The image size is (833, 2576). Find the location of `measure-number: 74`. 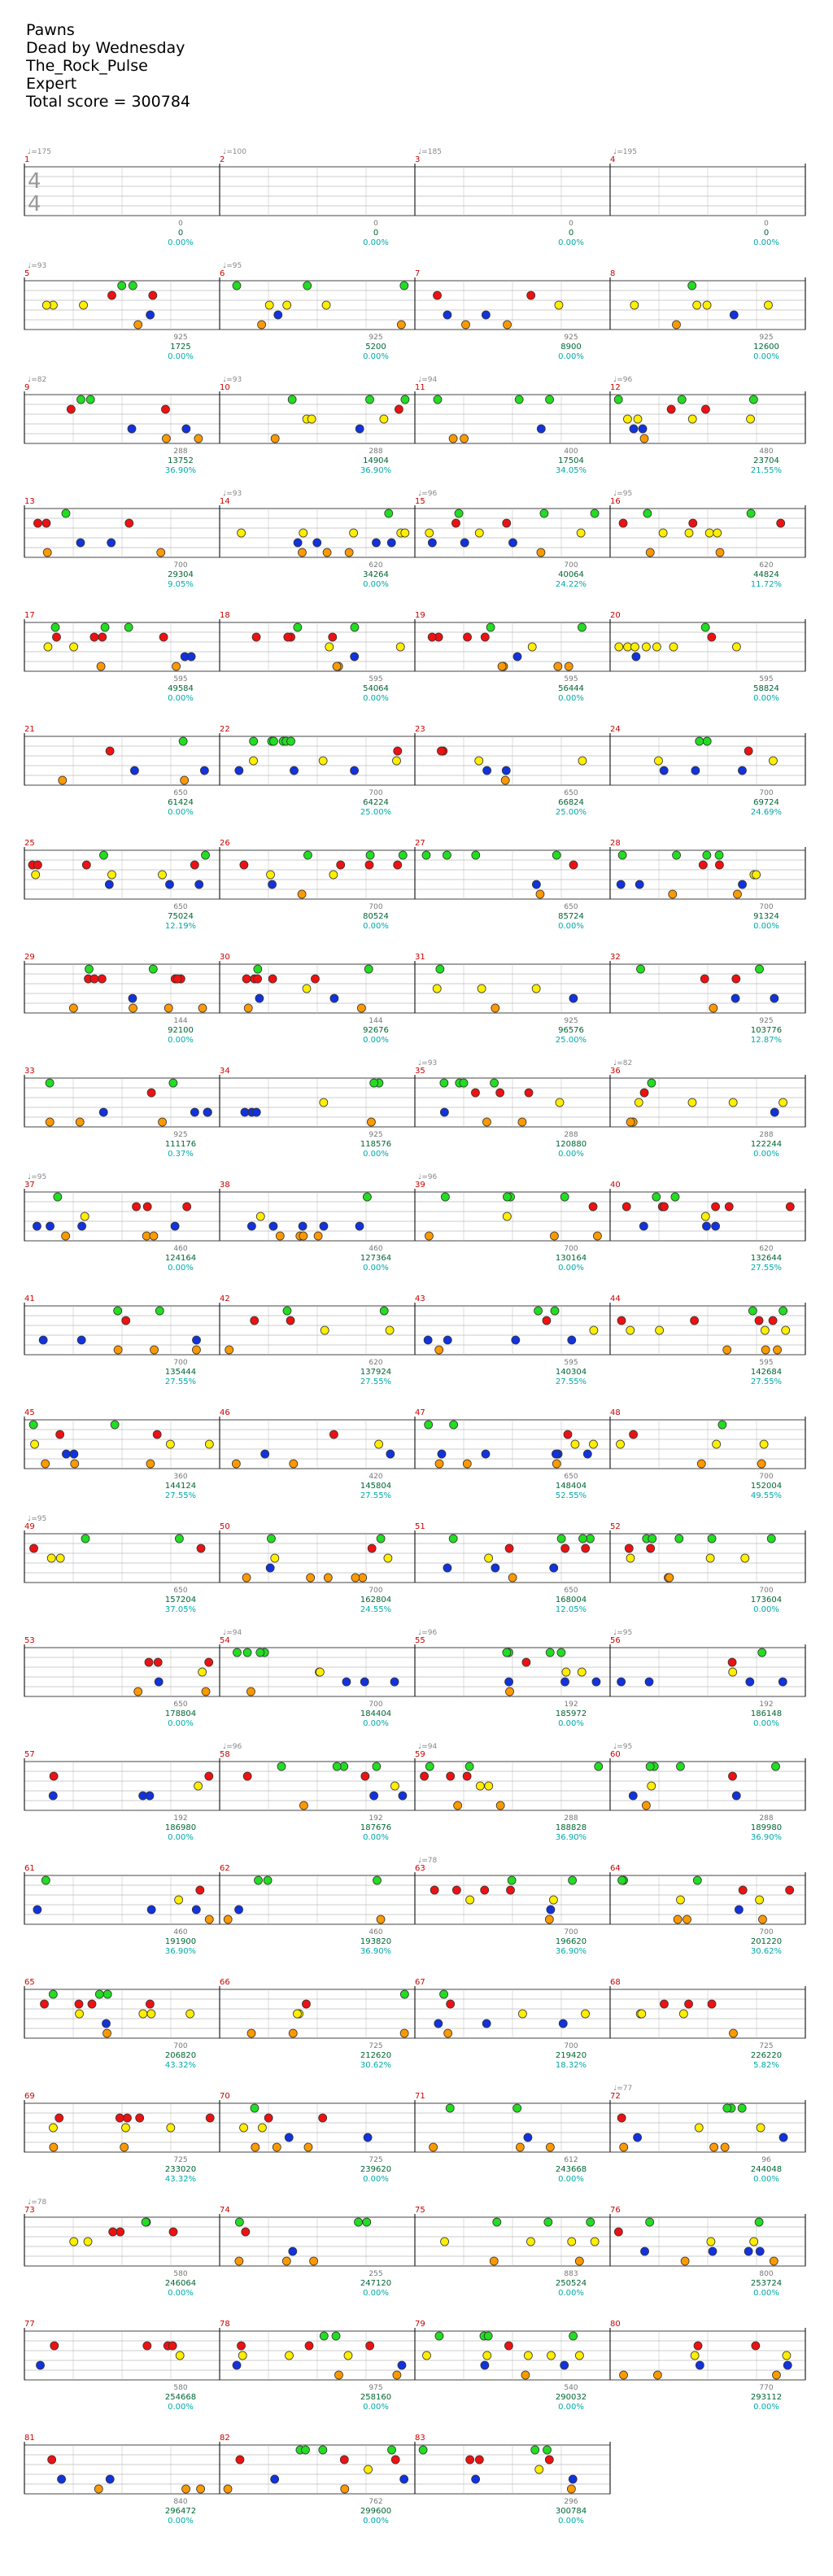

measure-number: 74 is located at coordinates (225, 2210).